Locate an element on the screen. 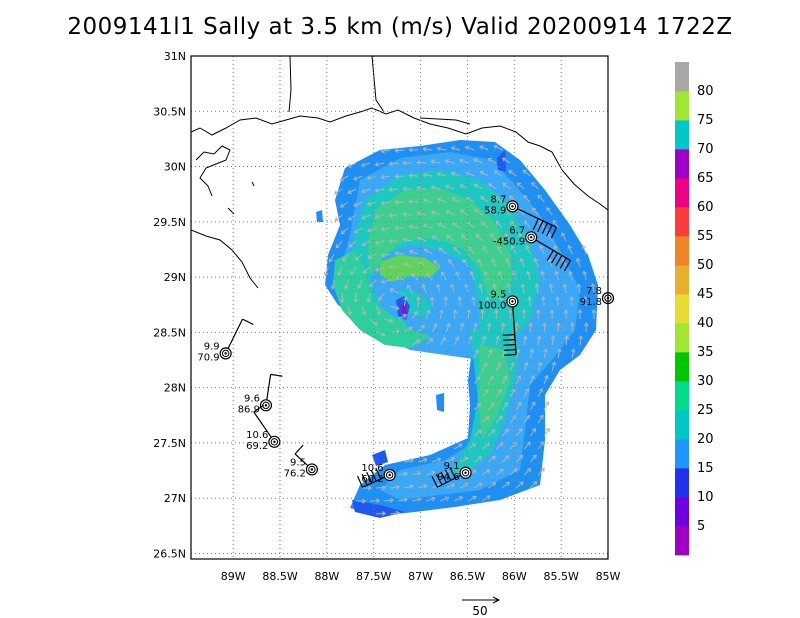  lon-tick-label: 85W is located at coordinates (608, 576).